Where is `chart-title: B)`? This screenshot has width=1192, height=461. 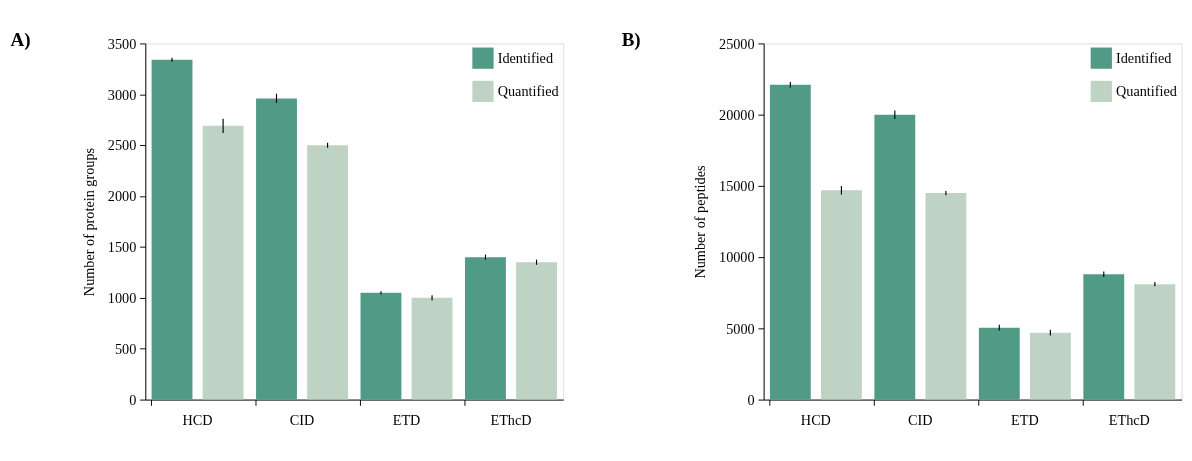 chart-title: B) is located at coordinates (631, 40).